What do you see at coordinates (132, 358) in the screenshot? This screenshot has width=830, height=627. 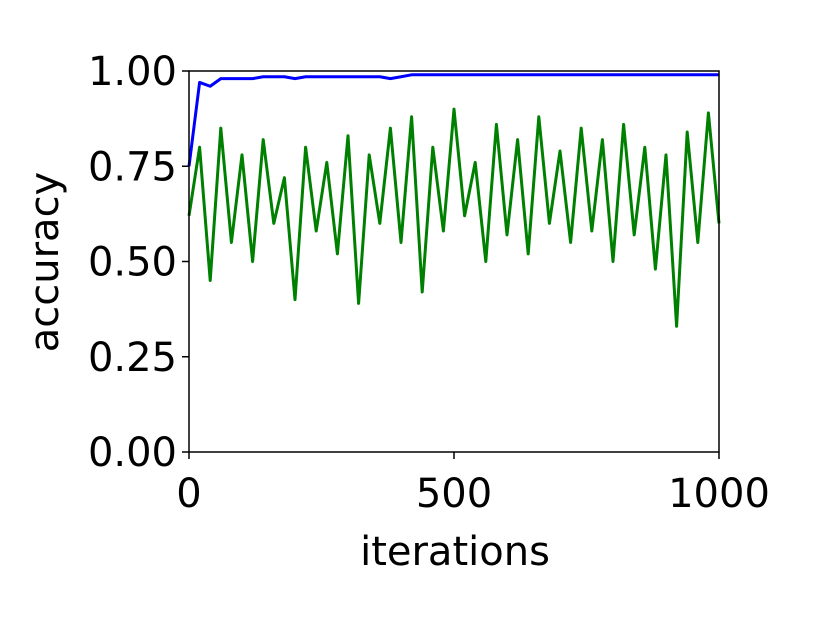 I see `y-tick-label: 0.25` at bounding box center [132, 358].